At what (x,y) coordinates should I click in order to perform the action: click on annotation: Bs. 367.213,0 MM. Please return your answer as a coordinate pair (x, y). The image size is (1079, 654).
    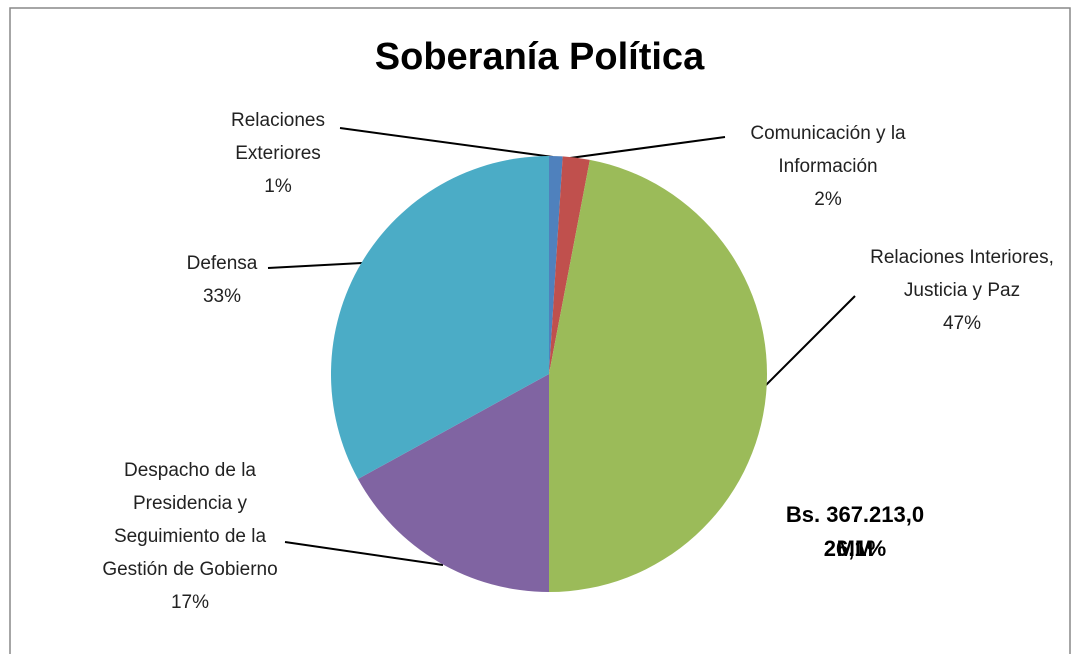
    Looking at the image, I should click on (855, 531).